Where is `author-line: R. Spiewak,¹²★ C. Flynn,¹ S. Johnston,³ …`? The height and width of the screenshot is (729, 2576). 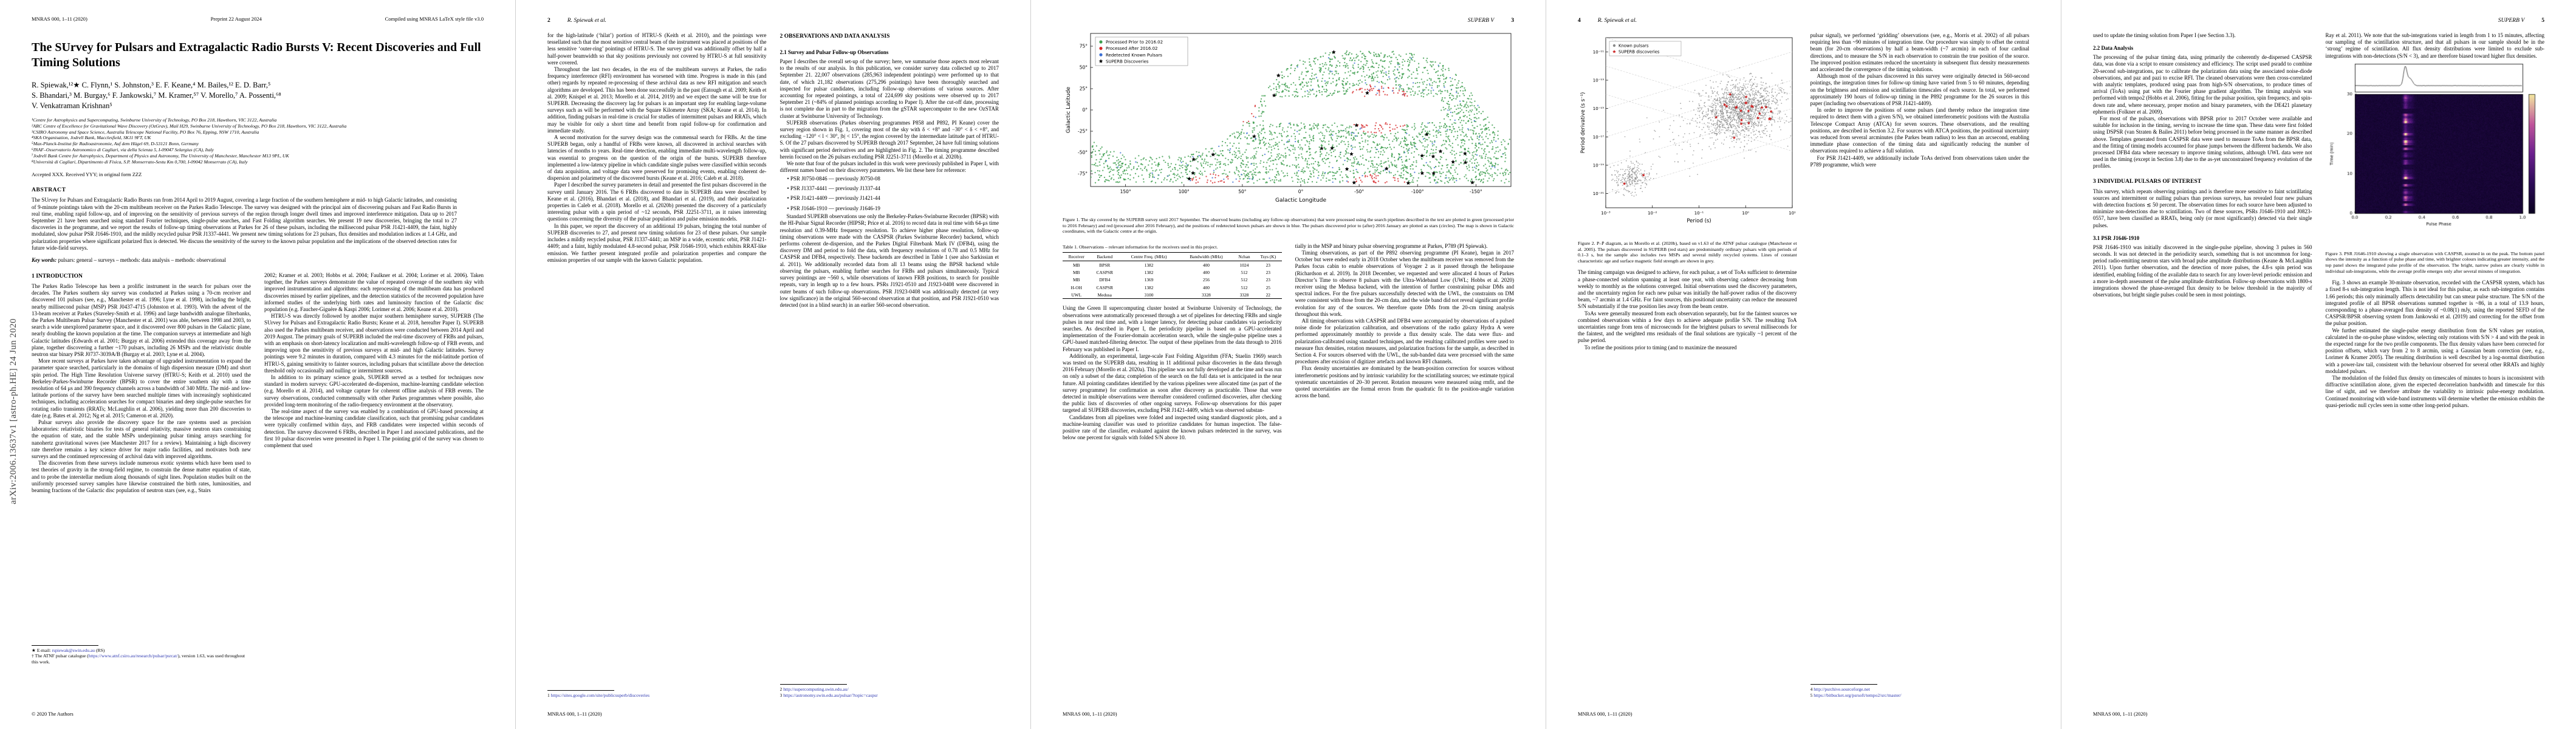 author-line: R. Spiewak,¹²★ C. Flynn,¹ S. Johnston,³ … is located at coordinates (151, 85).